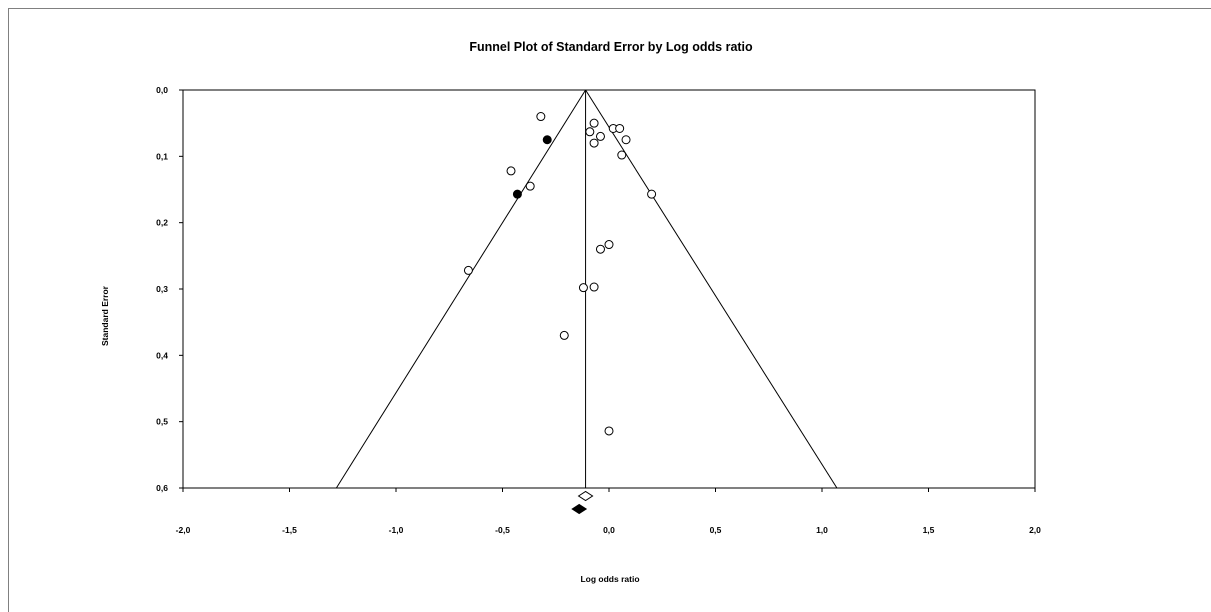 The height and width of the screenshot is (612, 1211). Describe the element at coordinates (289, 530) in the screenshot. I see `x-tick-label: -1,5` at that location.